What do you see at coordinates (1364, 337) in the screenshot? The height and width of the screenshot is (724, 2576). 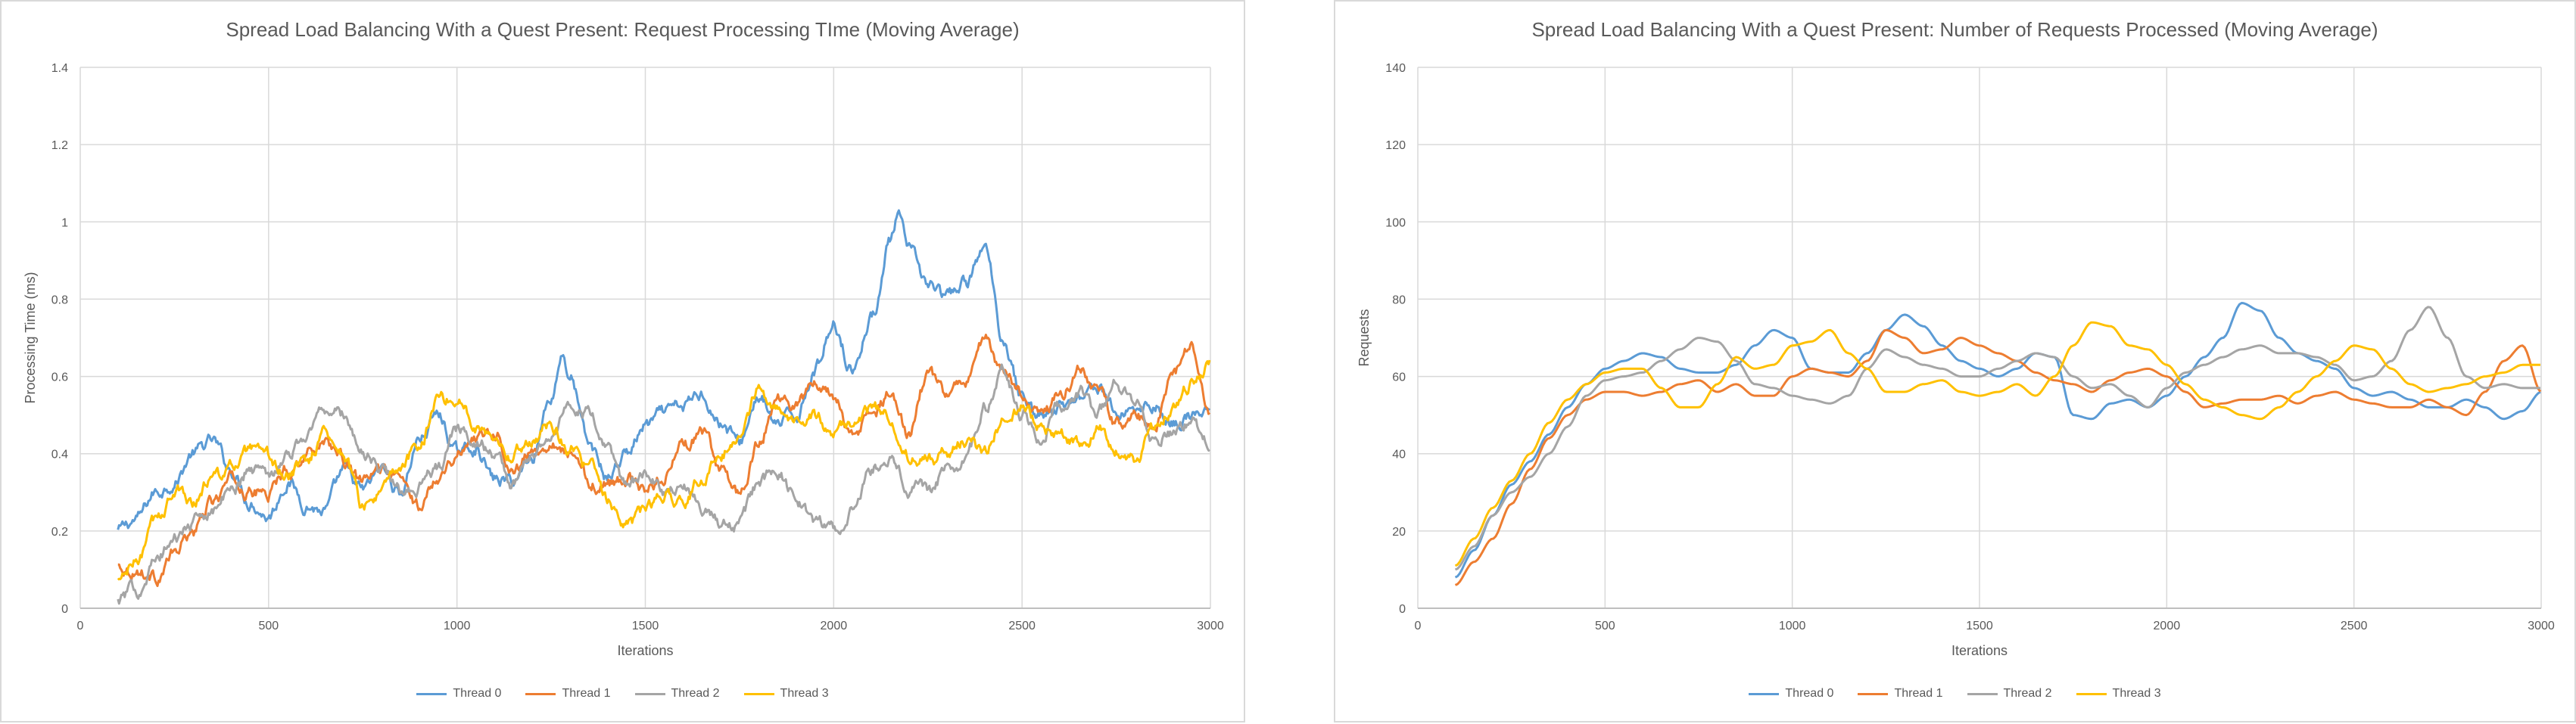 I see `y-axis-label: Requests` at bounding box center [1364, 337].